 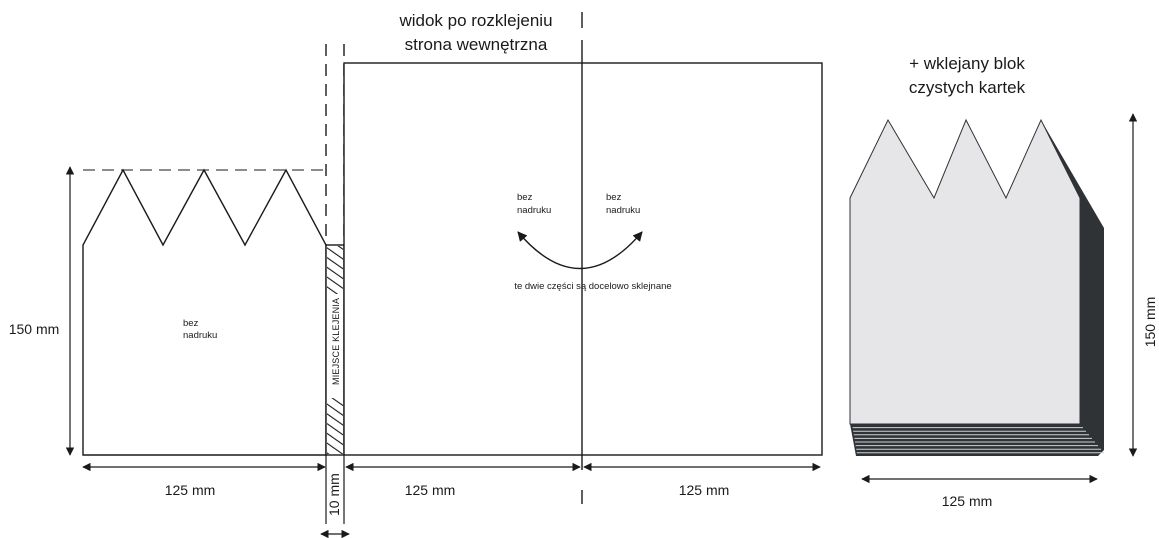 I want to click on glue-strip, so click(x=335, y=350).